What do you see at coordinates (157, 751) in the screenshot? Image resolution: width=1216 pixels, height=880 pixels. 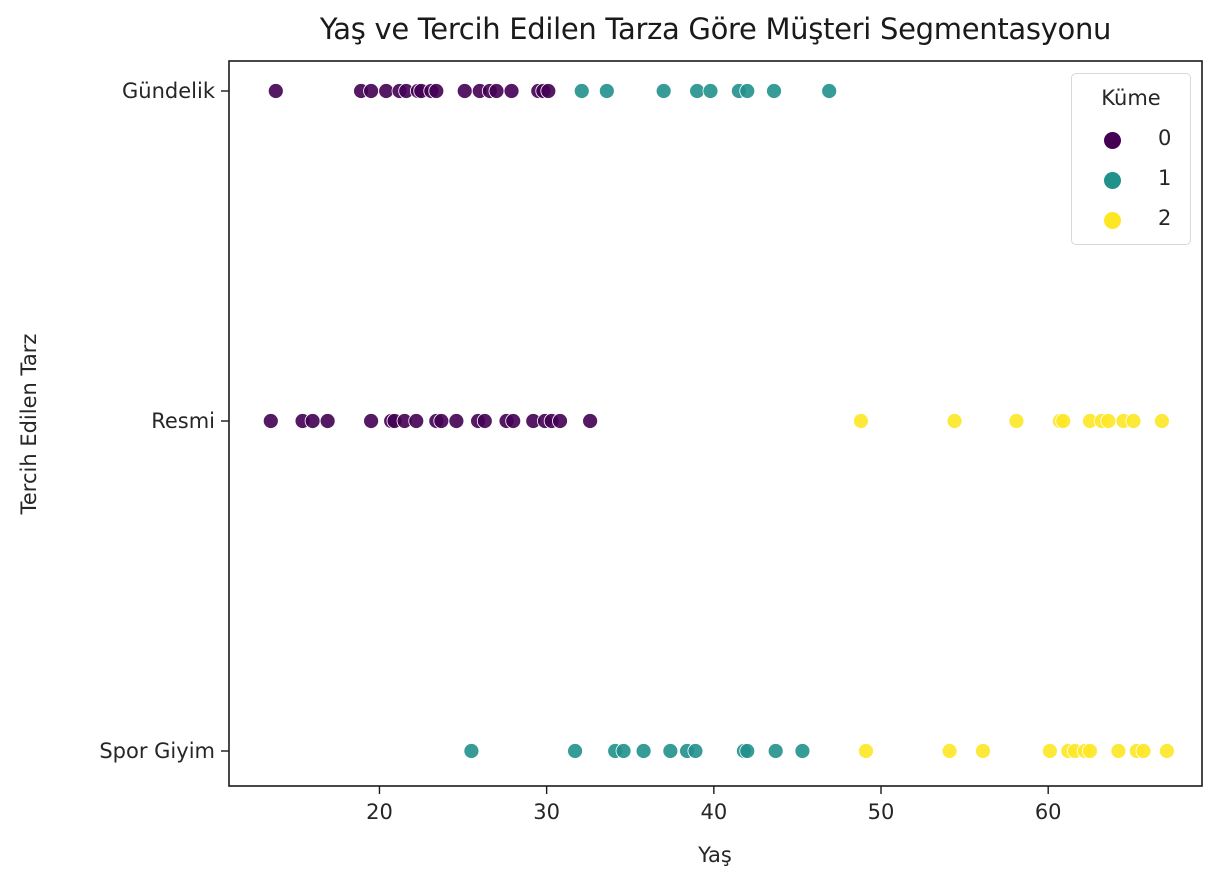 I see `y-tick-label: Spor Giyim` at bounding box center [157, 751].